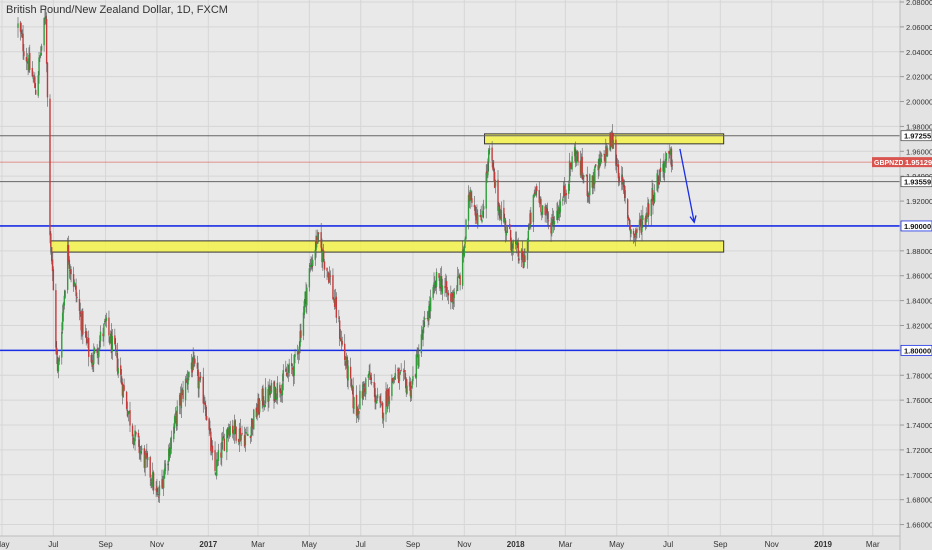 The width and height of the screenshot is (932, 550). What do you see at coordinates (917, 182) in the screenshot?
I see `level-price-label: 1.93559` at bounding box center [917, 182].